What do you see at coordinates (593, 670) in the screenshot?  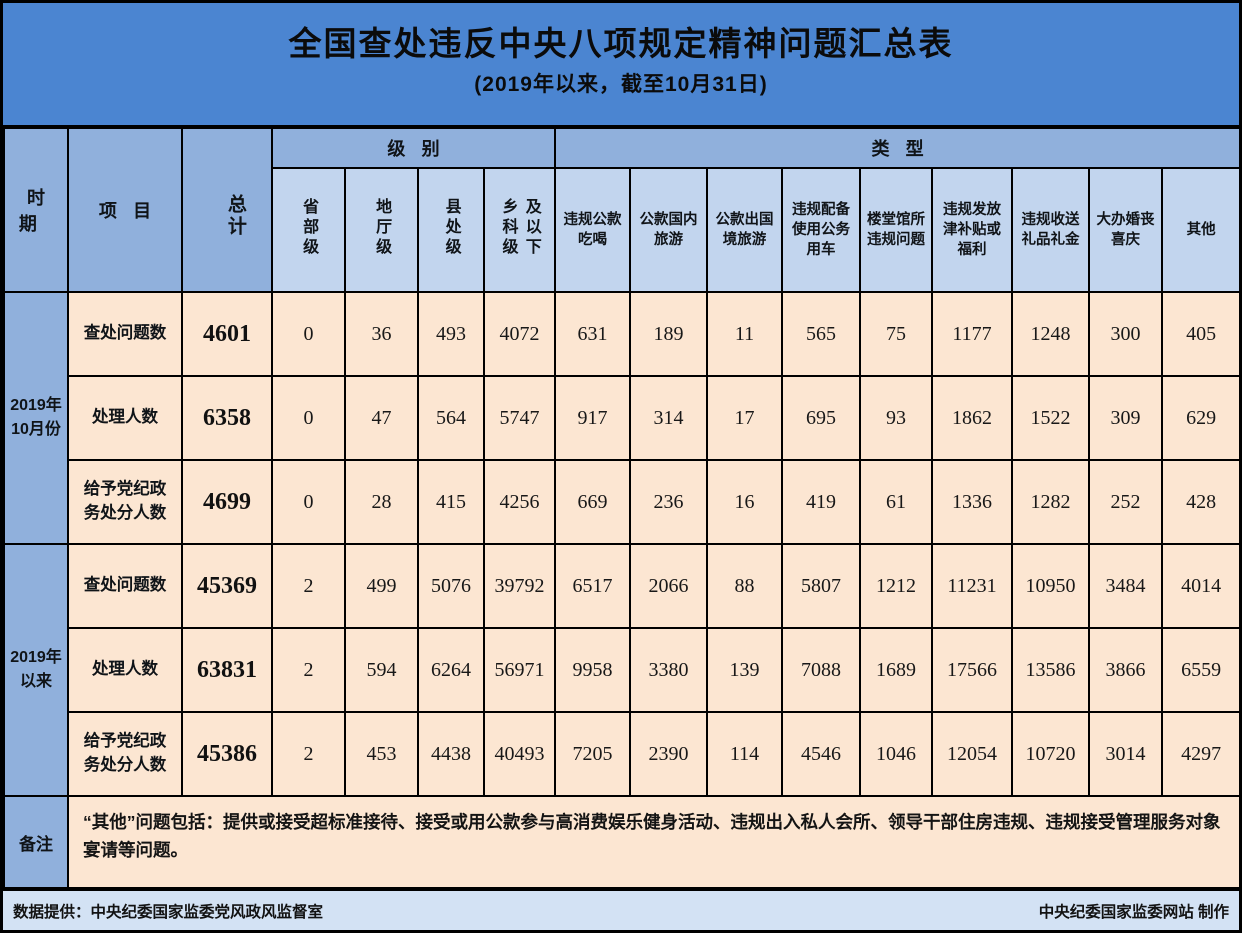 I see `data-cell: 9958` at bounding box center [593, 670].